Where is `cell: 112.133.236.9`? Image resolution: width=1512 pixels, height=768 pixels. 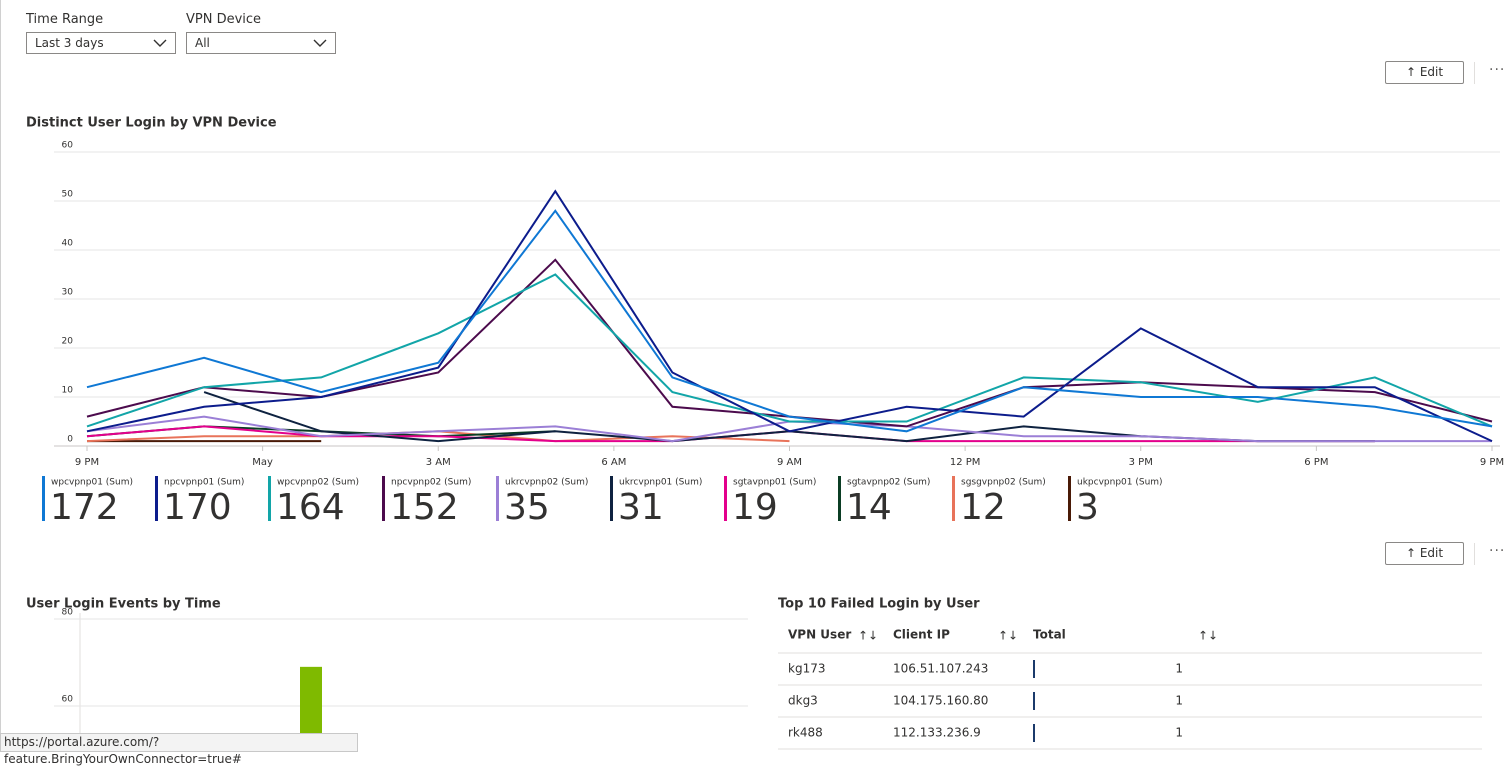
cell: 112.133.236.9 is located at coordinates (937, 733).